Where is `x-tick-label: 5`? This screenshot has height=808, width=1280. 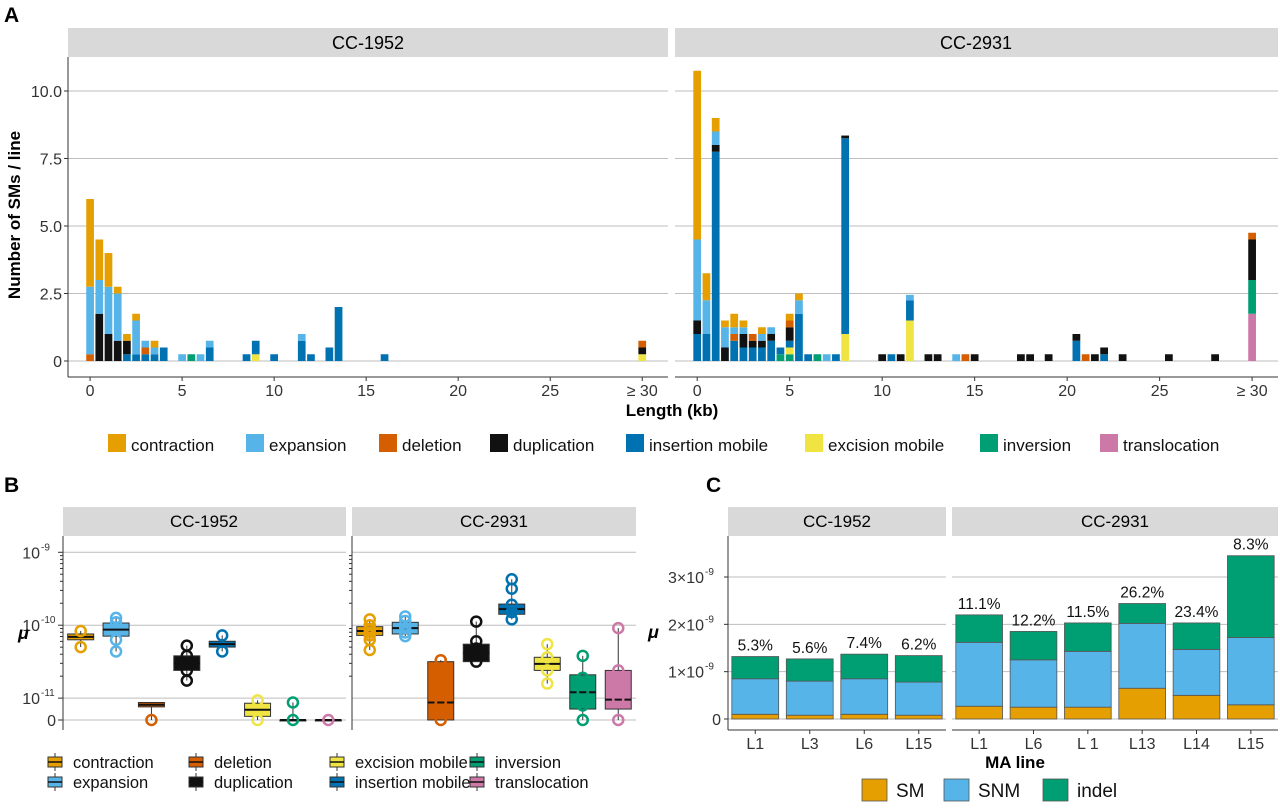 x-tick-label: 5 is located at coordinates (182, 391).